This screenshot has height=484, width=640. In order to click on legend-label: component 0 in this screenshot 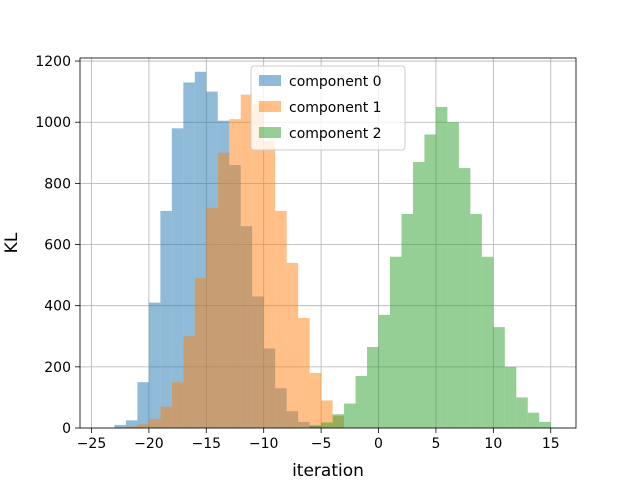, I will do `click(335, 82)`.